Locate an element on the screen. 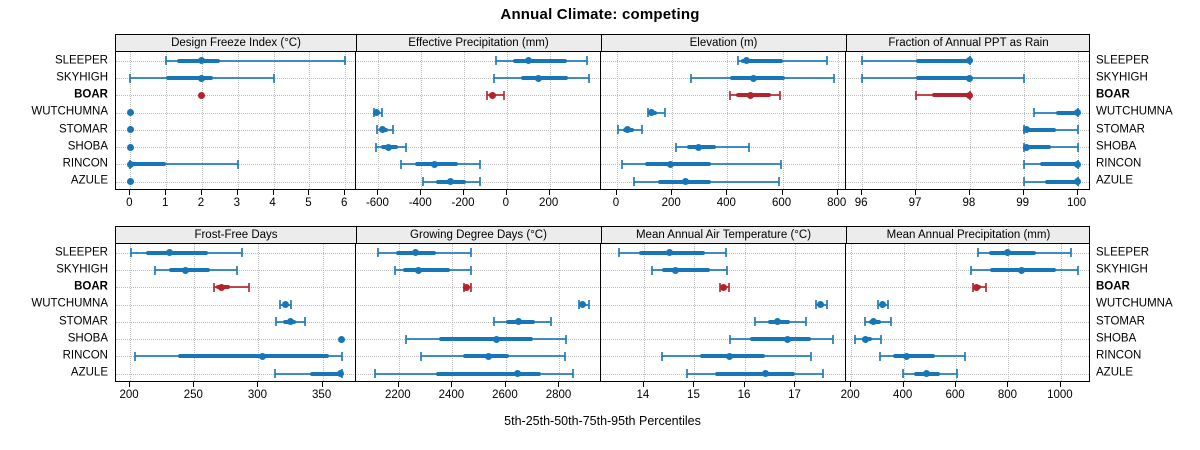  x-tick-label: 15 is located at coordinates (693, 395).